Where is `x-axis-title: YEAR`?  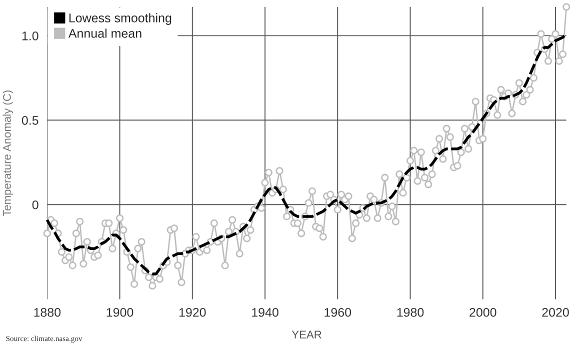
x-axis-title: YEAR is located at coordinates (307, 334).